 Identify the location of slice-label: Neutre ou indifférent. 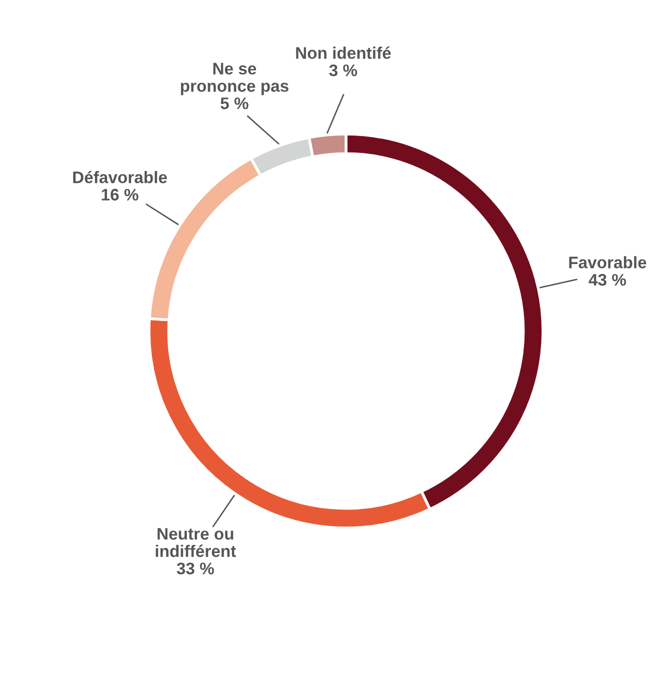
(196, 543).